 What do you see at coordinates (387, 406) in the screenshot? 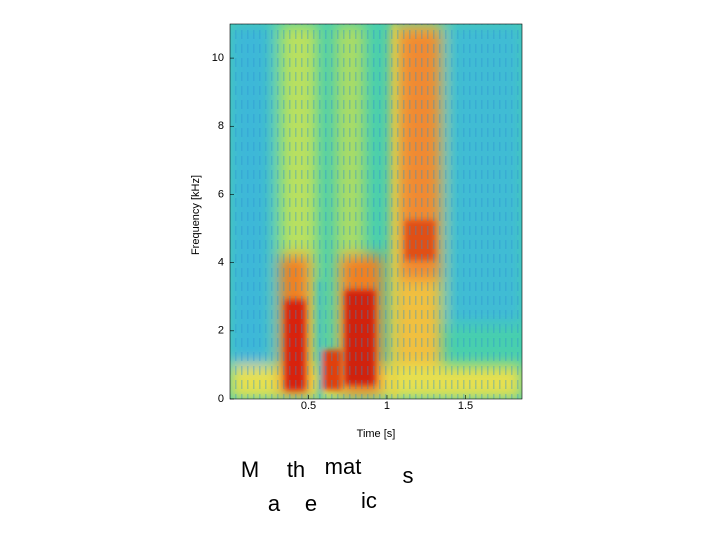
I see `x-tick-label: 1` at bounding box center [387, 406].